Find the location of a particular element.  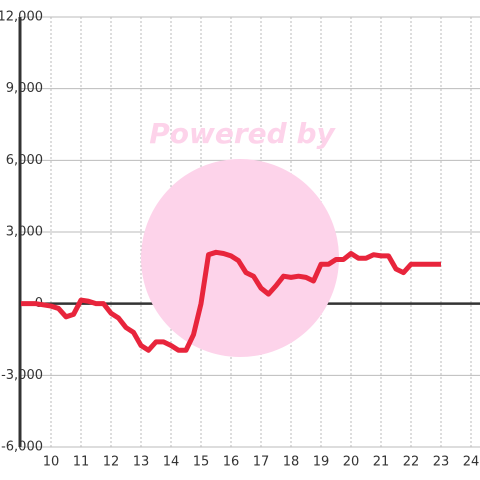

y-tick-label: 3,000 is located at coordinates (24, 232).